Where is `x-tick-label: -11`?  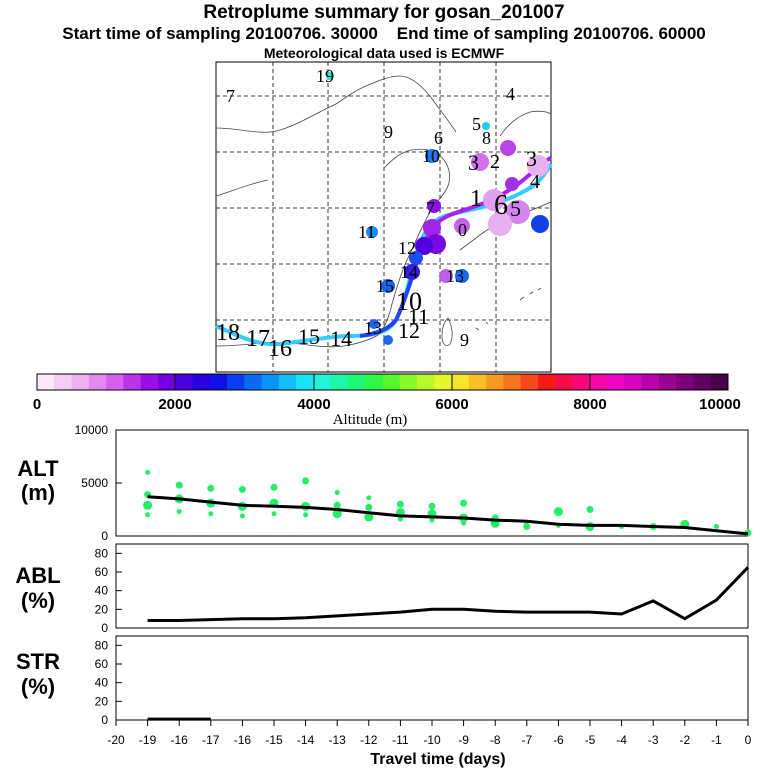
x-tick-label: -11 is located at coordinates (400, 740).